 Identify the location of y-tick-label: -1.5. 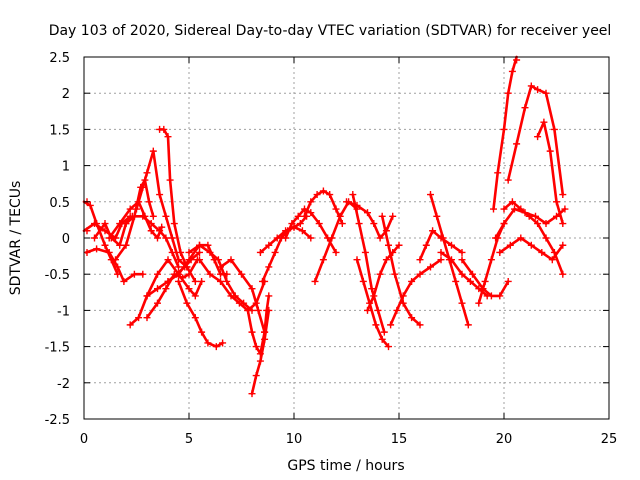
(57, 348).